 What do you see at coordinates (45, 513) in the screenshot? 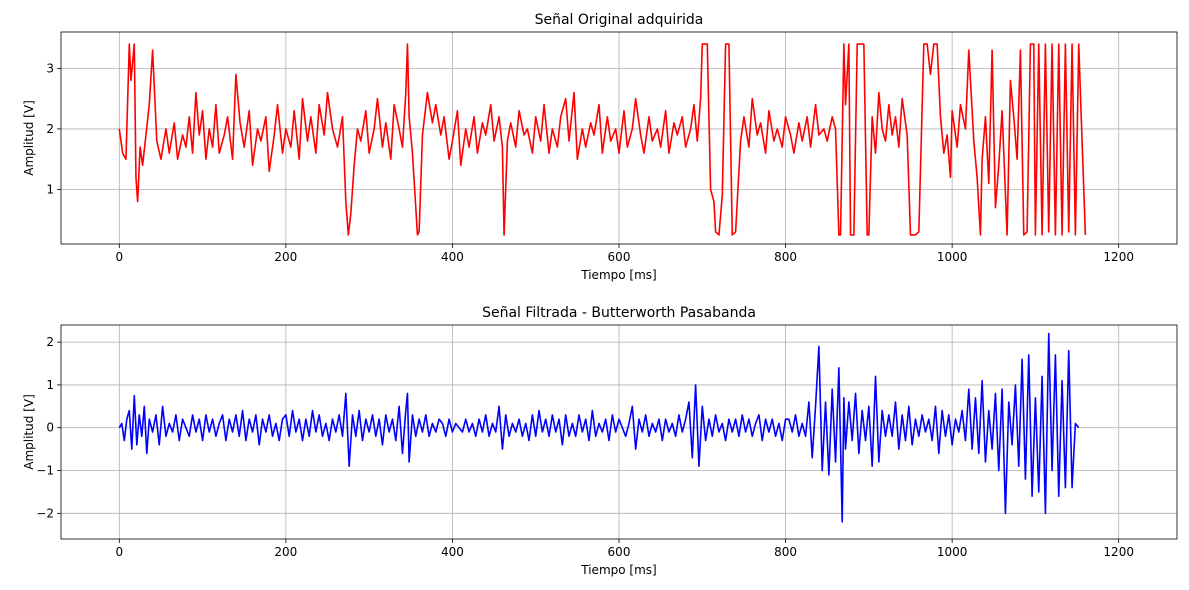
I see `y-tick-label: −2` at bounding box center [45, 513].